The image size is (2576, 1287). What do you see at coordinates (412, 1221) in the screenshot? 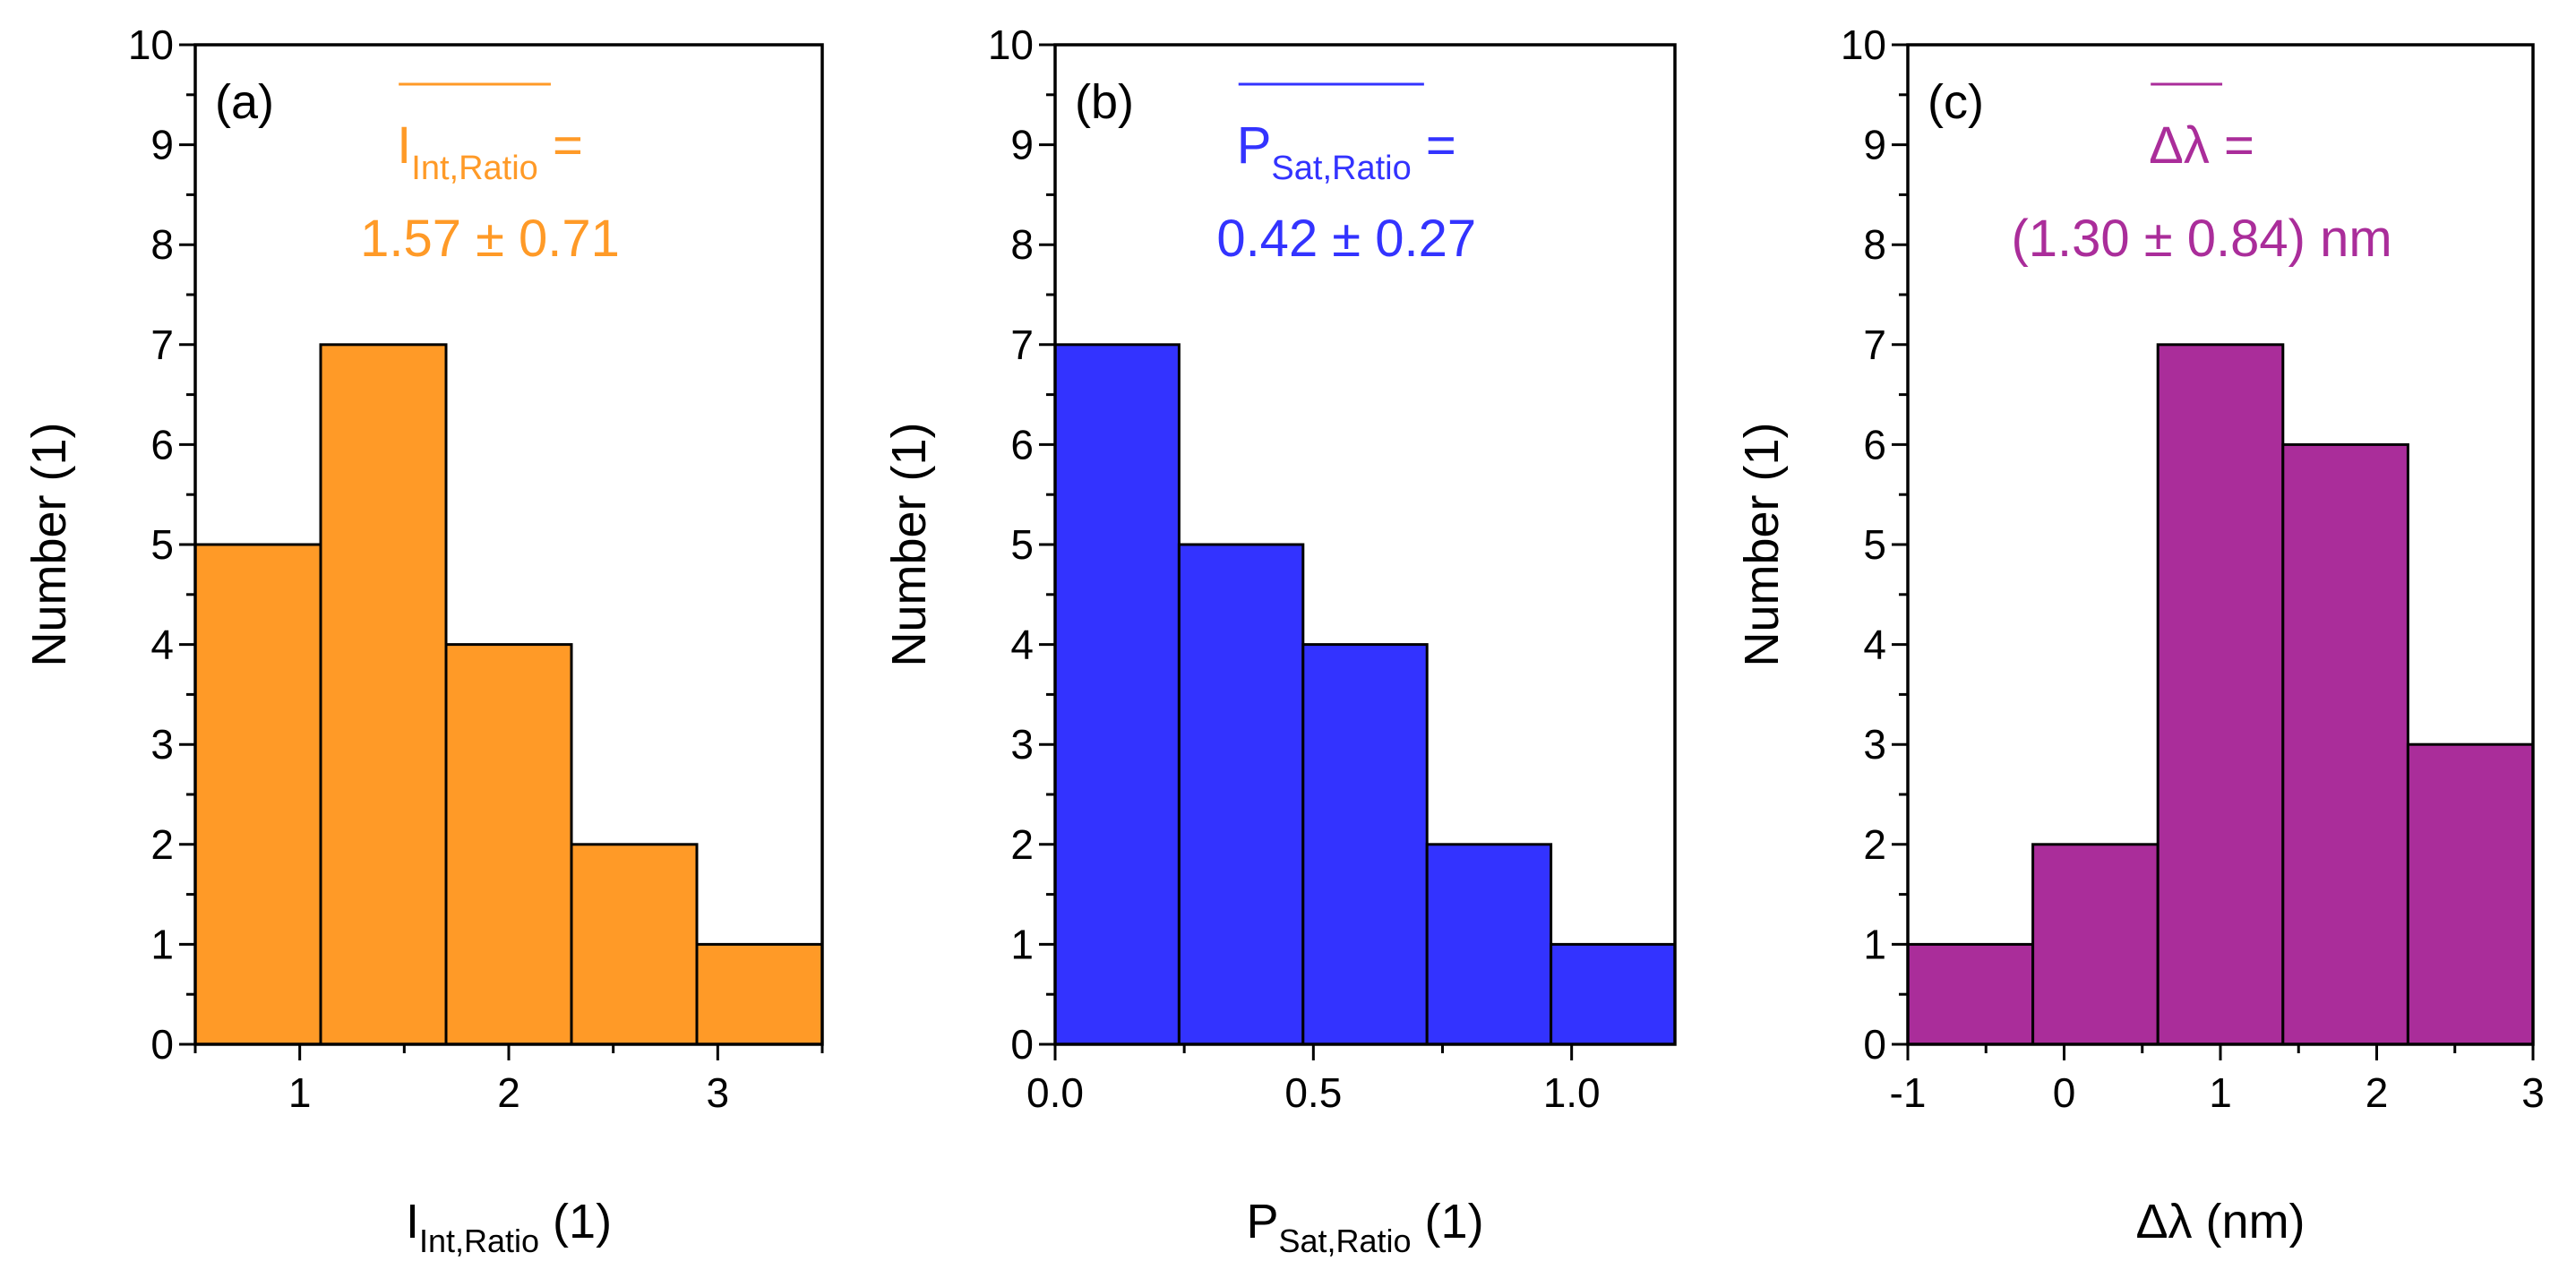
I see `x-axis-title-main: I` at bounding box center [412, 1221].